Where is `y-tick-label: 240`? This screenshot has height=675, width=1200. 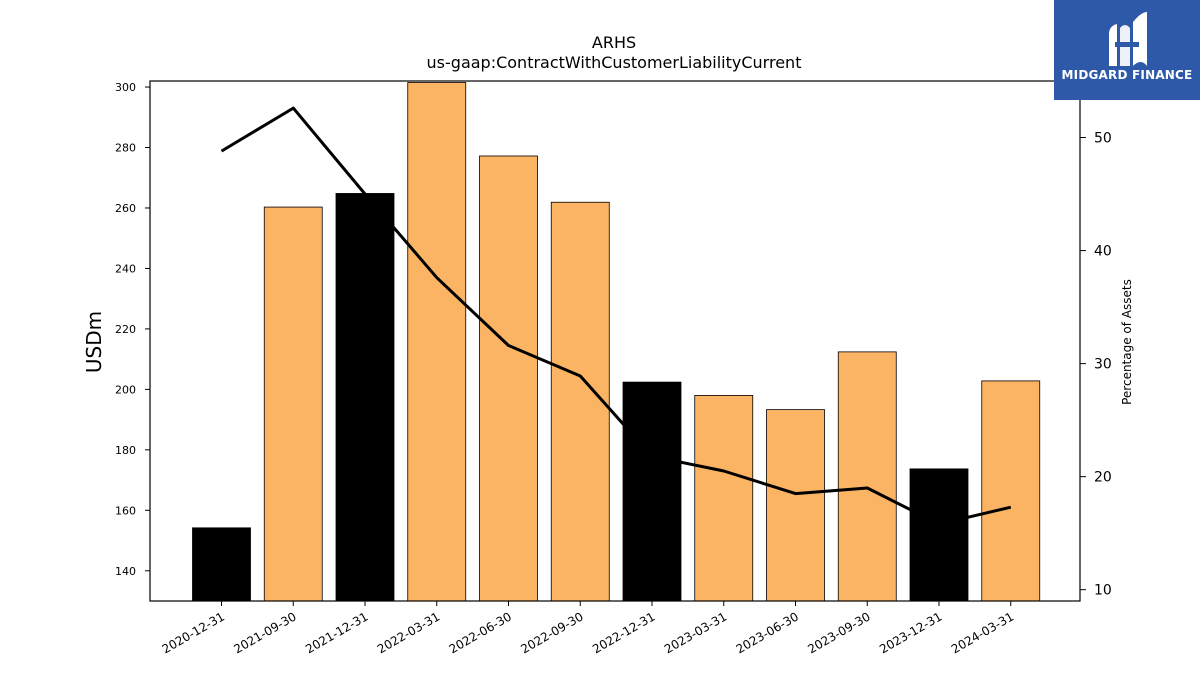
y-tick-label: 240 is located at coordinates (125, 268).